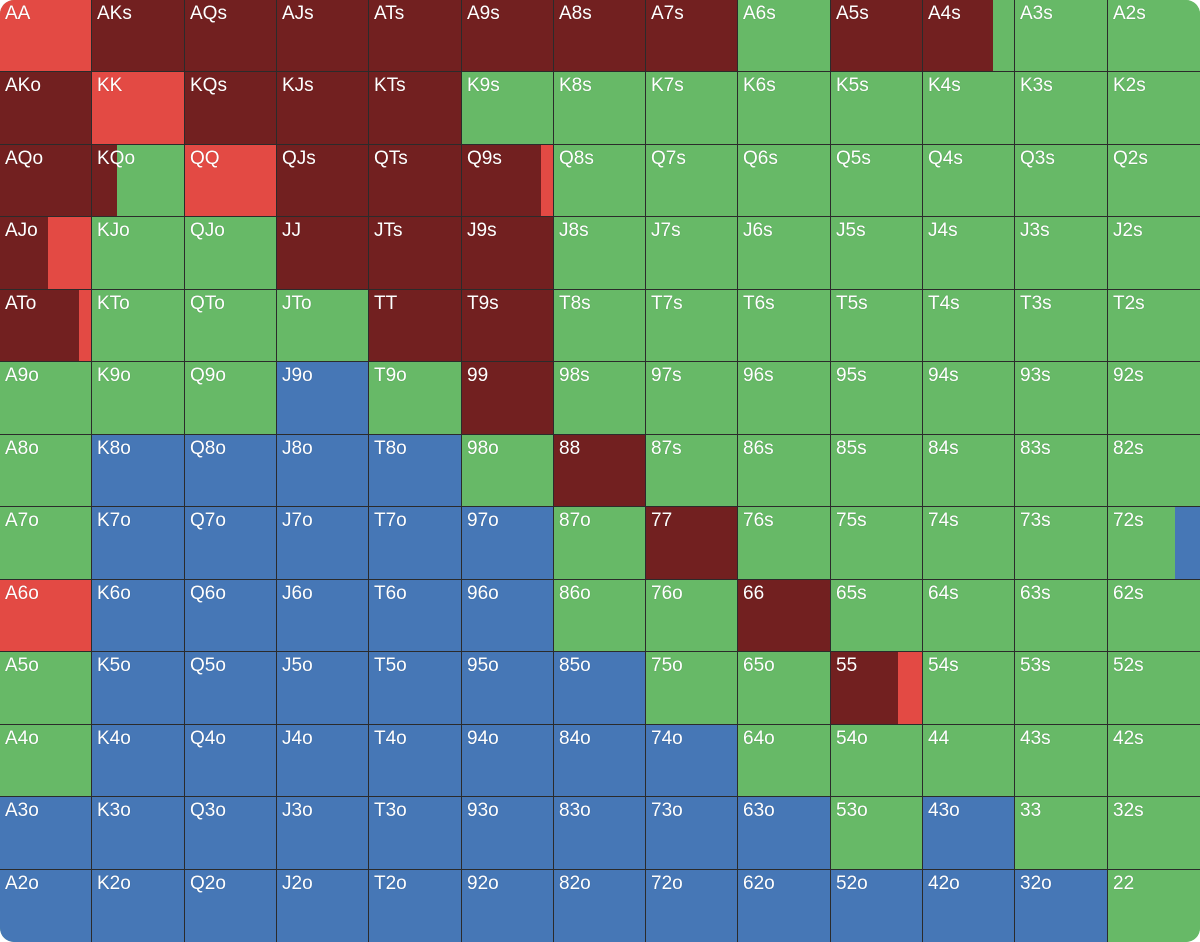  Describe the element at coordinates (415, 326) in the screenshot. I see `hand-cell: TT` at that location.